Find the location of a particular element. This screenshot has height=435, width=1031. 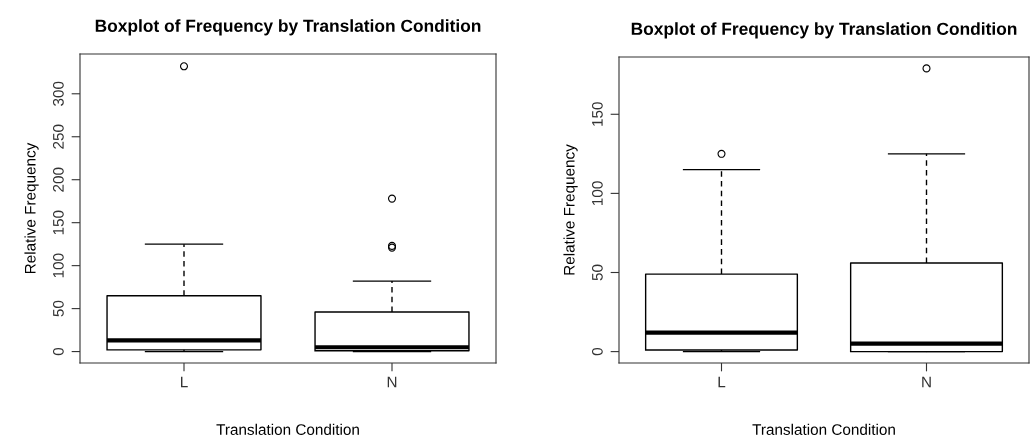

y-tick-label: 300 is located at coordinates (58, 93).